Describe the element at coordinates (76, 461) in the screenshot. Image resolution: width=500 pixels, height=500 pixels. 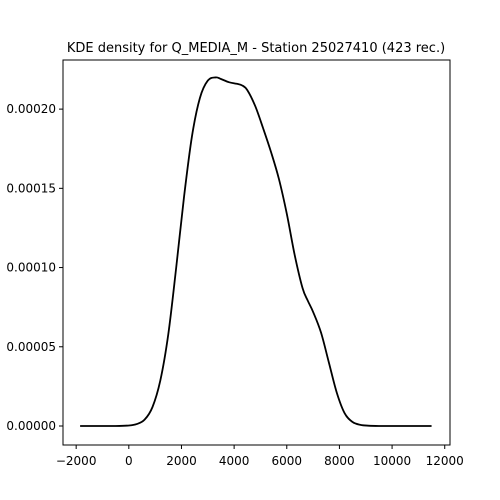
I see `x-tick-label: −2000` at that location.